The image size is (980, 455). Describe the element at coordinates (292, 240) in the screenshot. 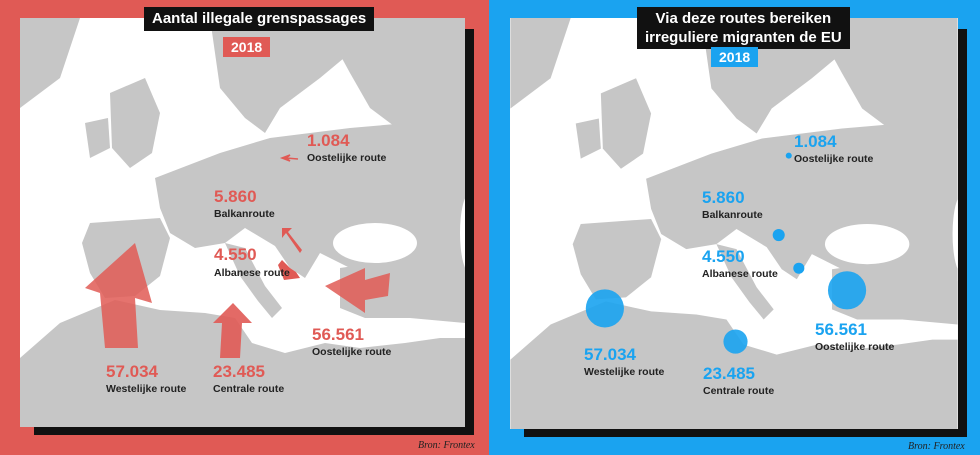

I see `balkanroute-arrow-icon` at that location.